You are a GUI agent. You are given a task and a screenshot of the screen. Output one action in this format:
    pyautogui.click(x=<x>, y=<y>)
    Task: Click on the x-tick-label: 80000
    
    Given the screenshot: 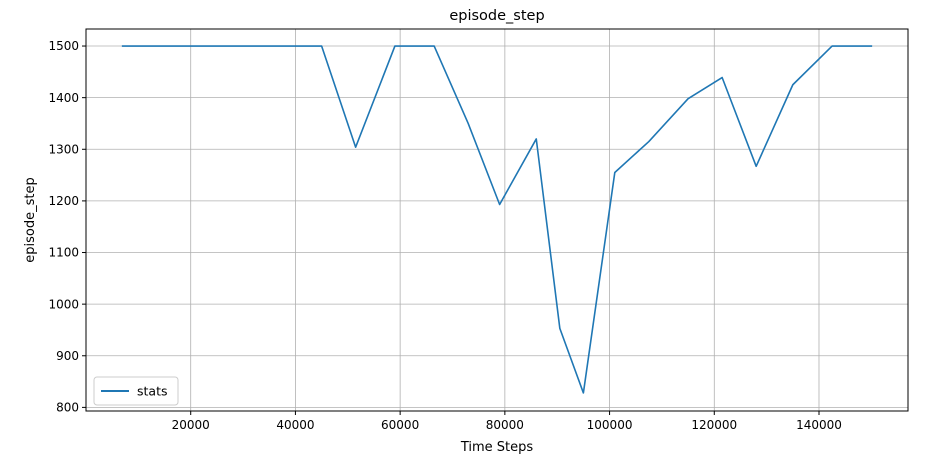 What is the action you would take?
    pyautogui.click(x=505, y=425)
    